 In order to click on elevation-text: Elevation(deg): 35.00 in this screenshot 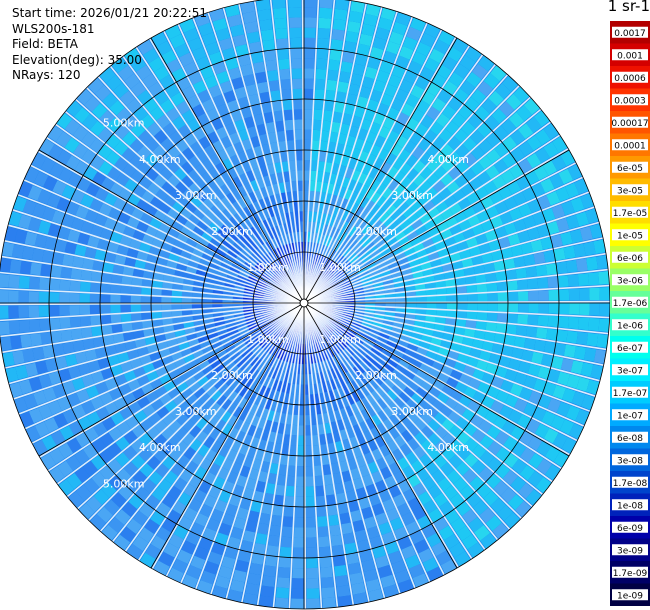, I will do `click(109, 61)`.